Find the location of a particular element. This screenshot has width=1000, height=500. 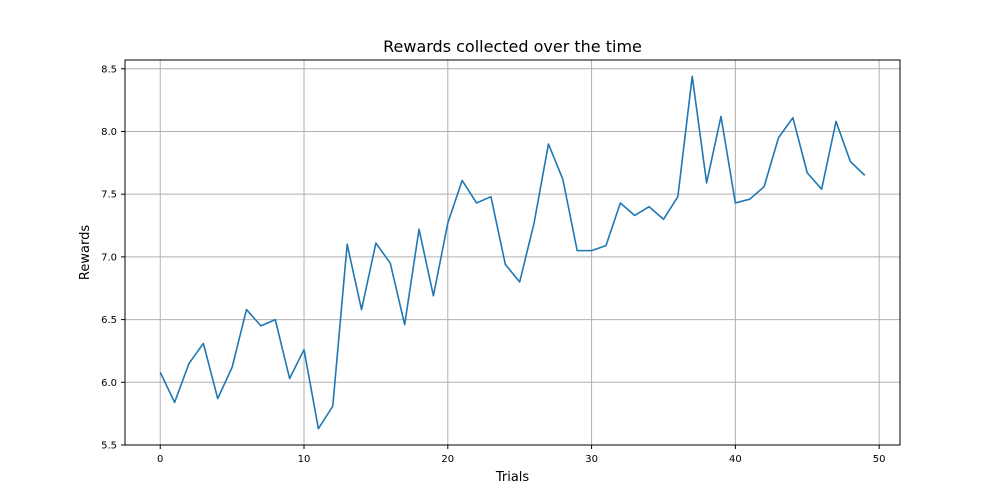

x-tick-label: 50 is located at coordinates (879, 459).